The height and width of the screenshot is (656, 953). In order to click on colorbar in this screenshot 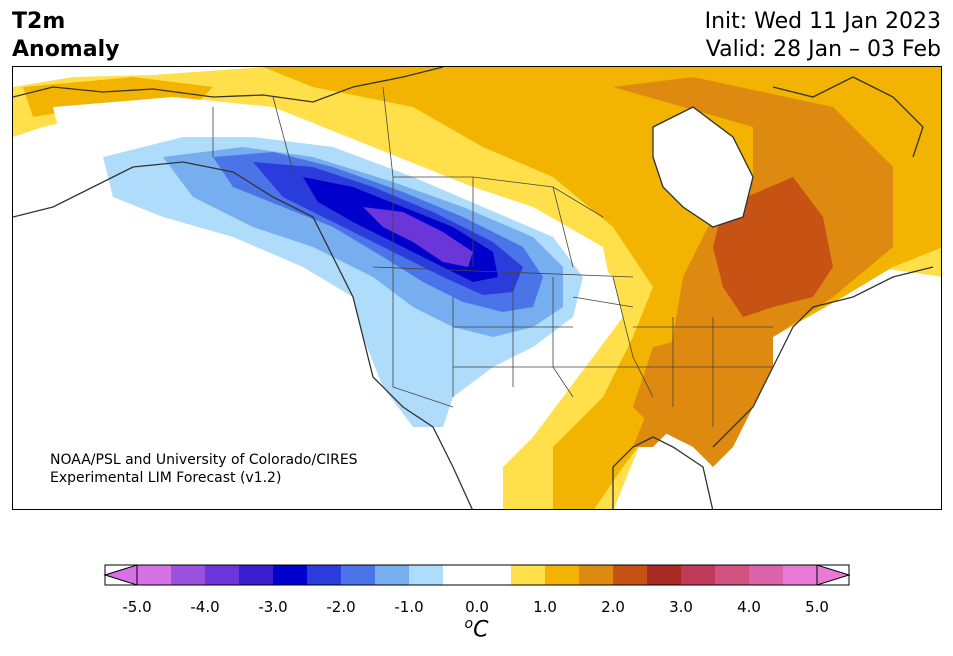, I will do `click(477, 575)`.